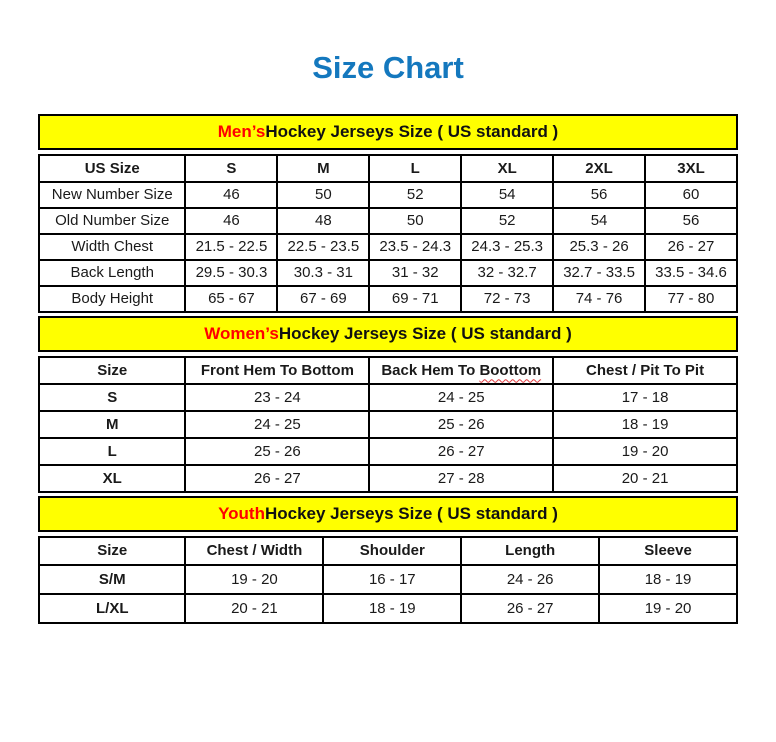  I want to click on row-label: L, so click(112, 451).